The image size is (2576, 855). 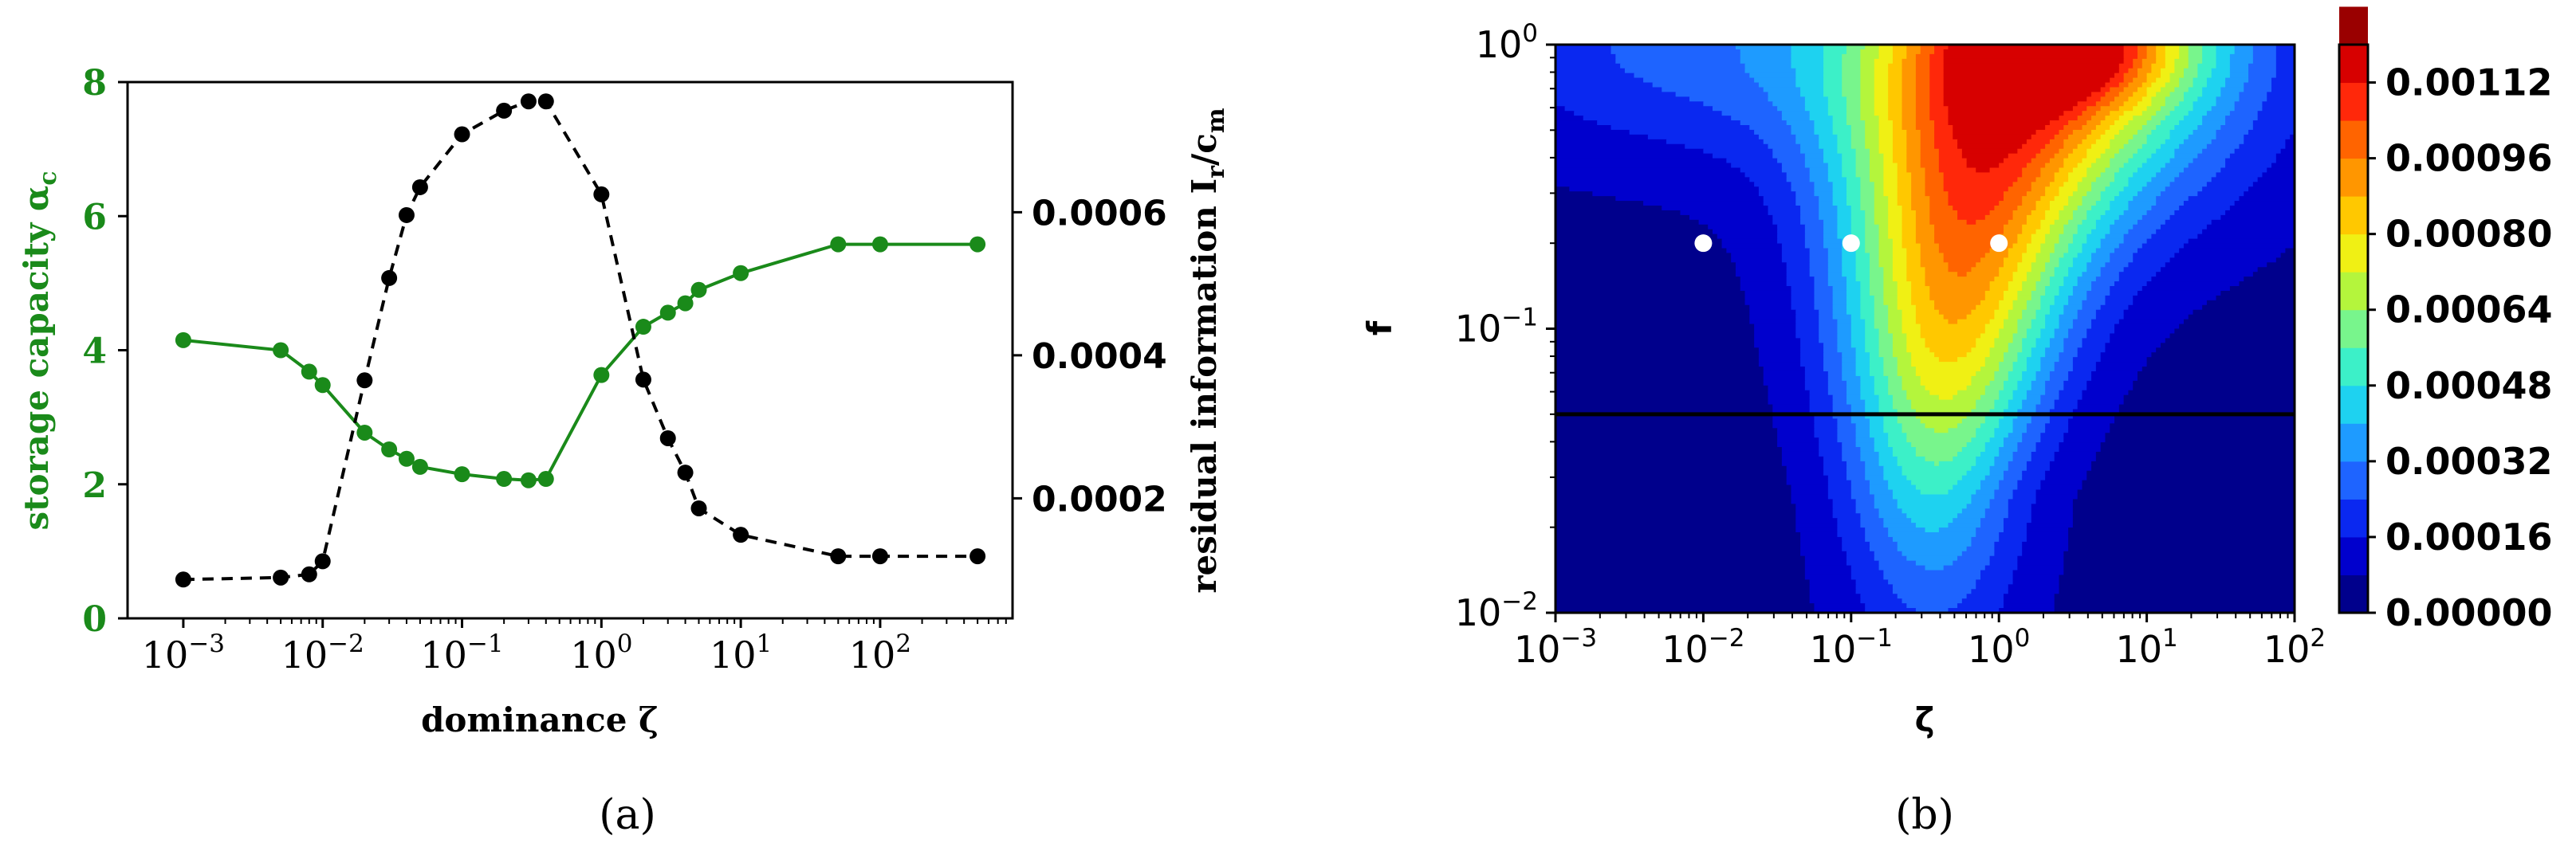 What do you see at coordinates (443, 655) in the screenshot?
I see `x-tick-label-base: 10` at bounding box center [443, 655].